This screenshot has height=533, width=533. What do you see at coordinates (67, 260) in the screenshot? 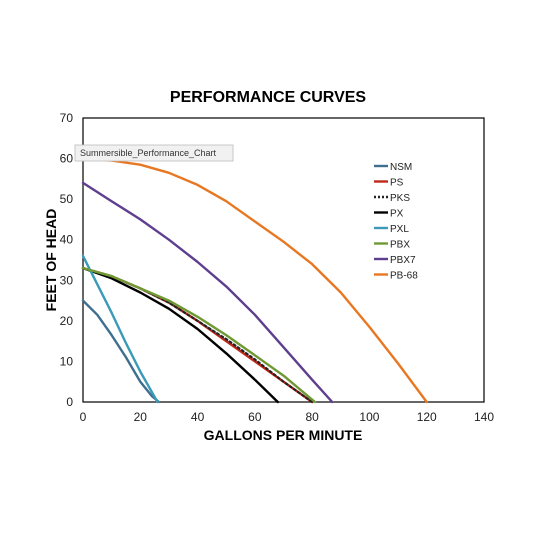
I see `y-axis-ticks: 0 10 20 30 40 50 60 70` at bounding box center [67, 260].